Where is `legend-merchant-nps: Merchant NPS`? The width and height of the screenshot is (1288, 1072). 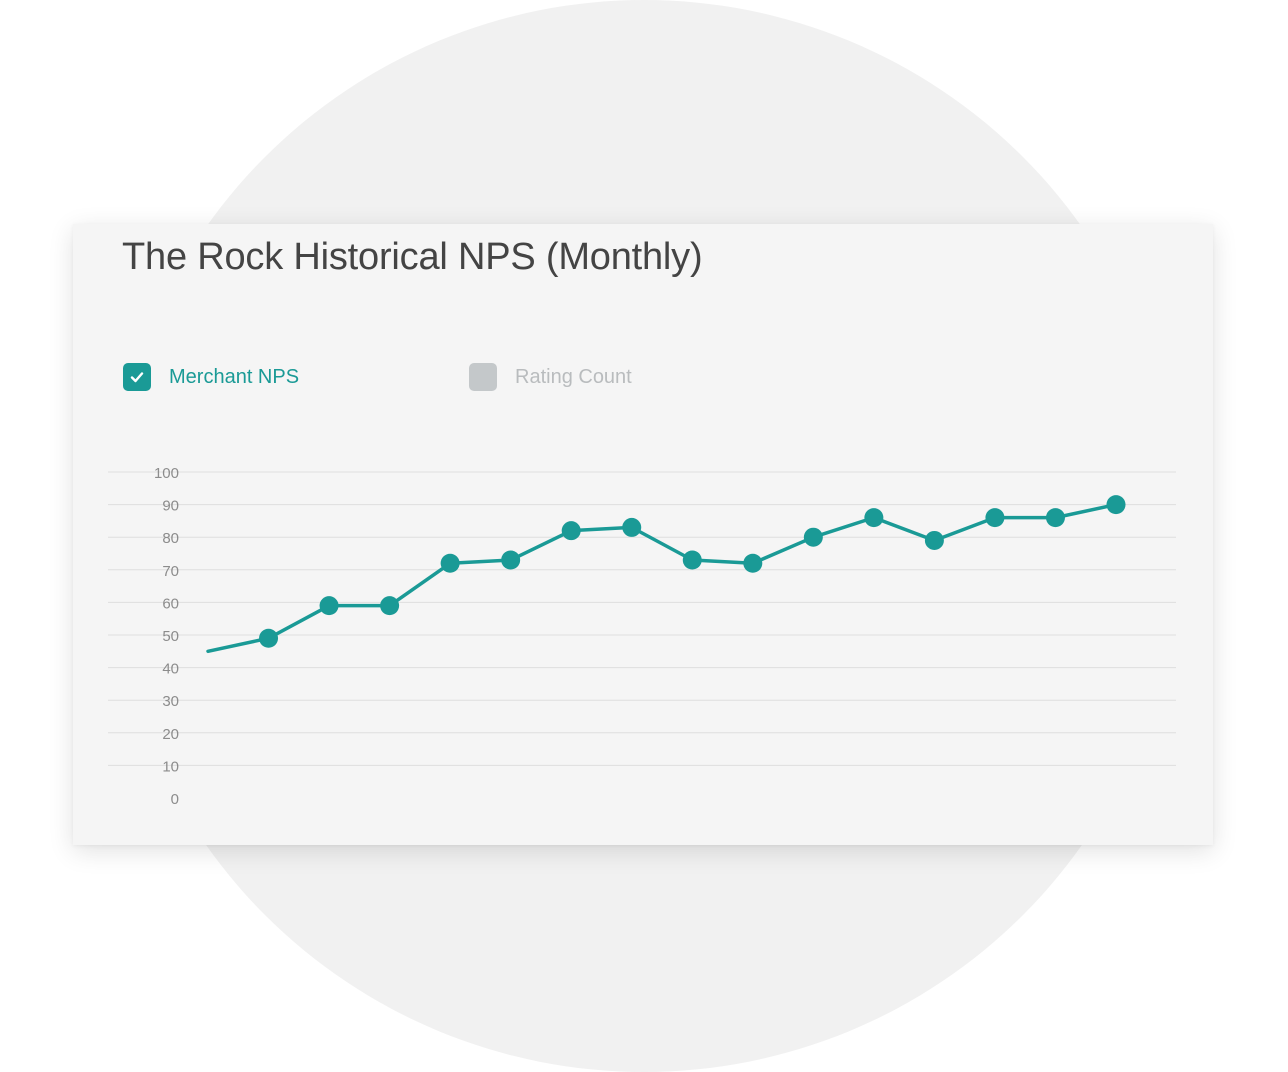 legend-merchant-nps: Merchant NPS is located at coordinates (211, 377).